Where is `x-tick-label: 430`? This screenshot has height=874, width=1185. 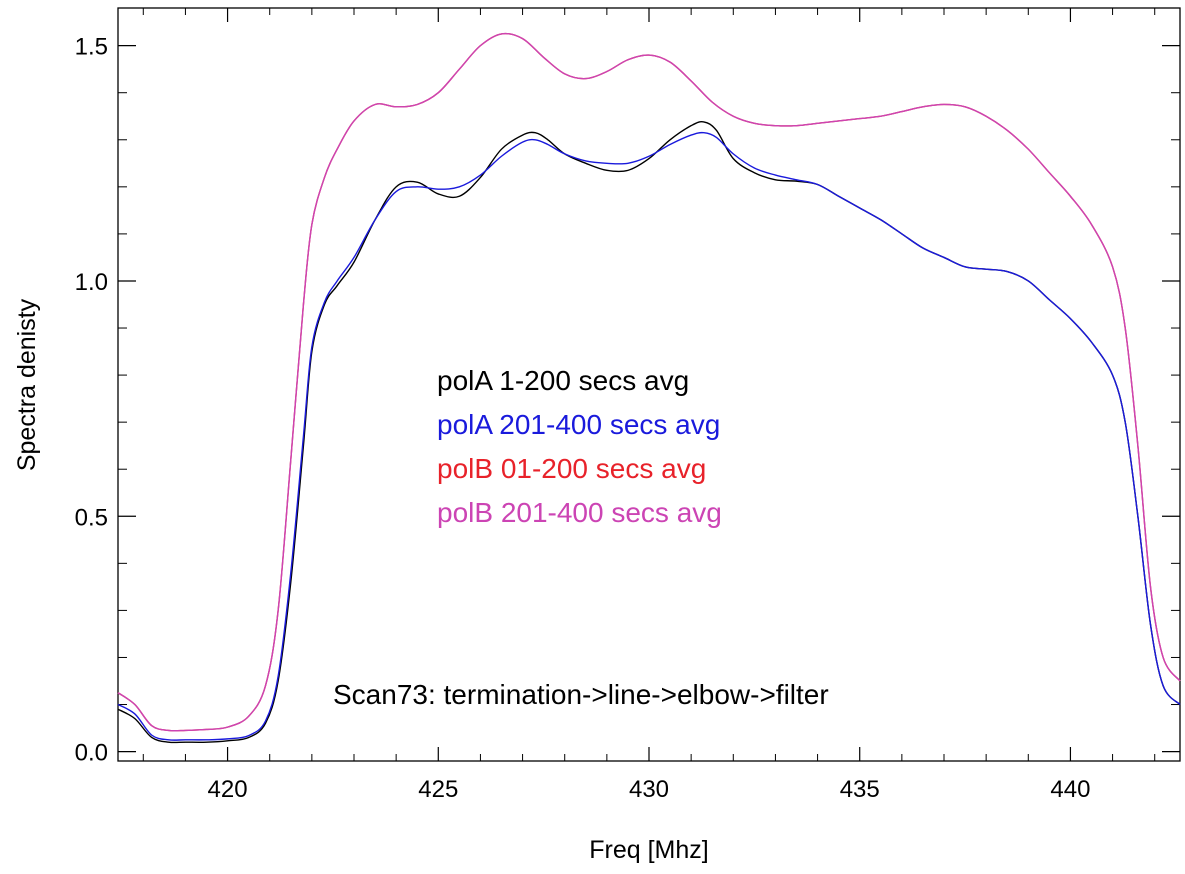 x-tick-label: 430 is located at coordinates (649, 789).